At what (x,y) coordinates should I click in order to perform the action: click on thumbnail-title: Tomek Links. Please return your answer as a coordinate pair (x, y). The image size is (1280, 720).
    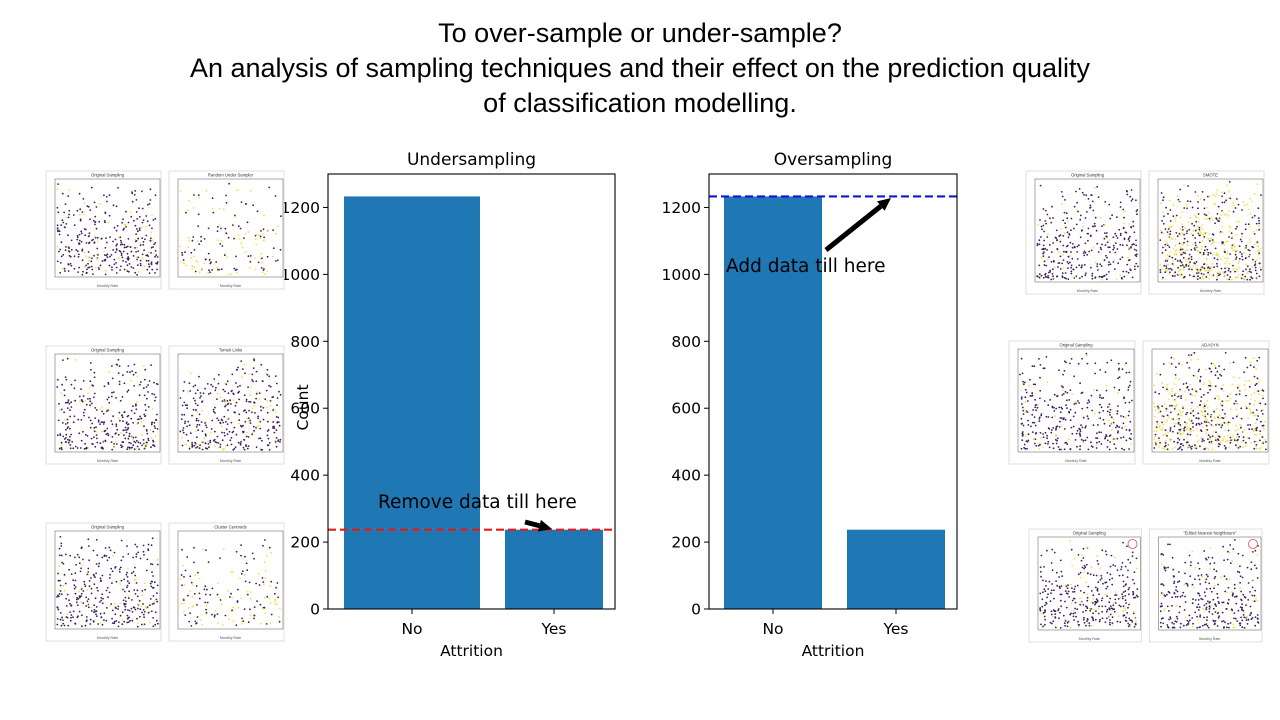
    Looking at the image, I should click on (230, 350).